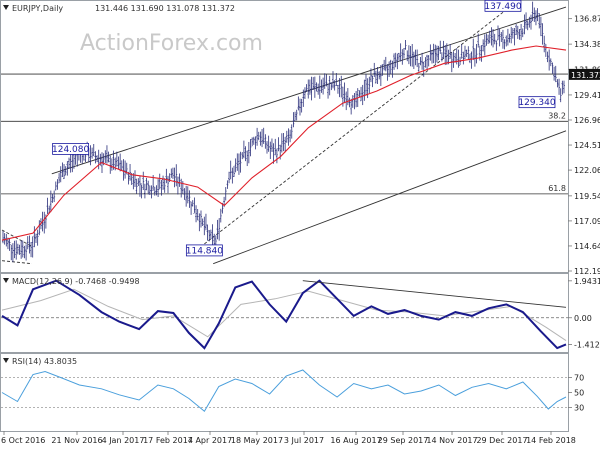 The image size is (600, 450). What do you see at coordinates (583, 318) in the screenshot?
I see `macd-y-tick-label: 0.00` at bounding box center [583, 318].